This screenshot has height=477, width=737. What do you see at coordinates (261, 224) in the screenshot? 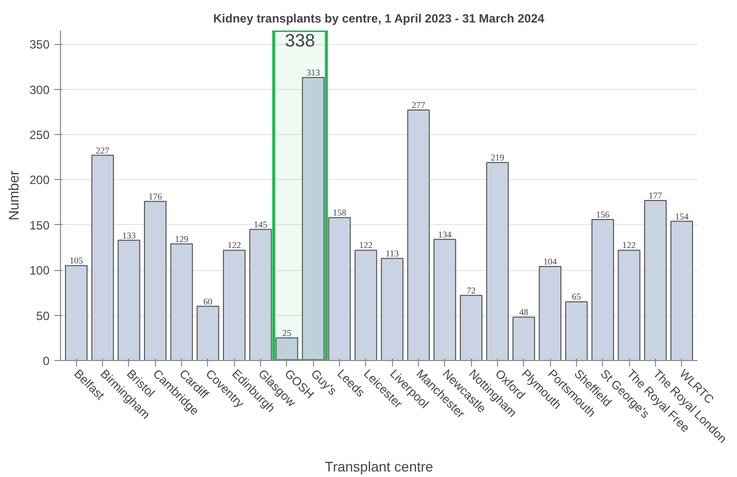
I see `data-label: 145` at bounding box center [261, 224].